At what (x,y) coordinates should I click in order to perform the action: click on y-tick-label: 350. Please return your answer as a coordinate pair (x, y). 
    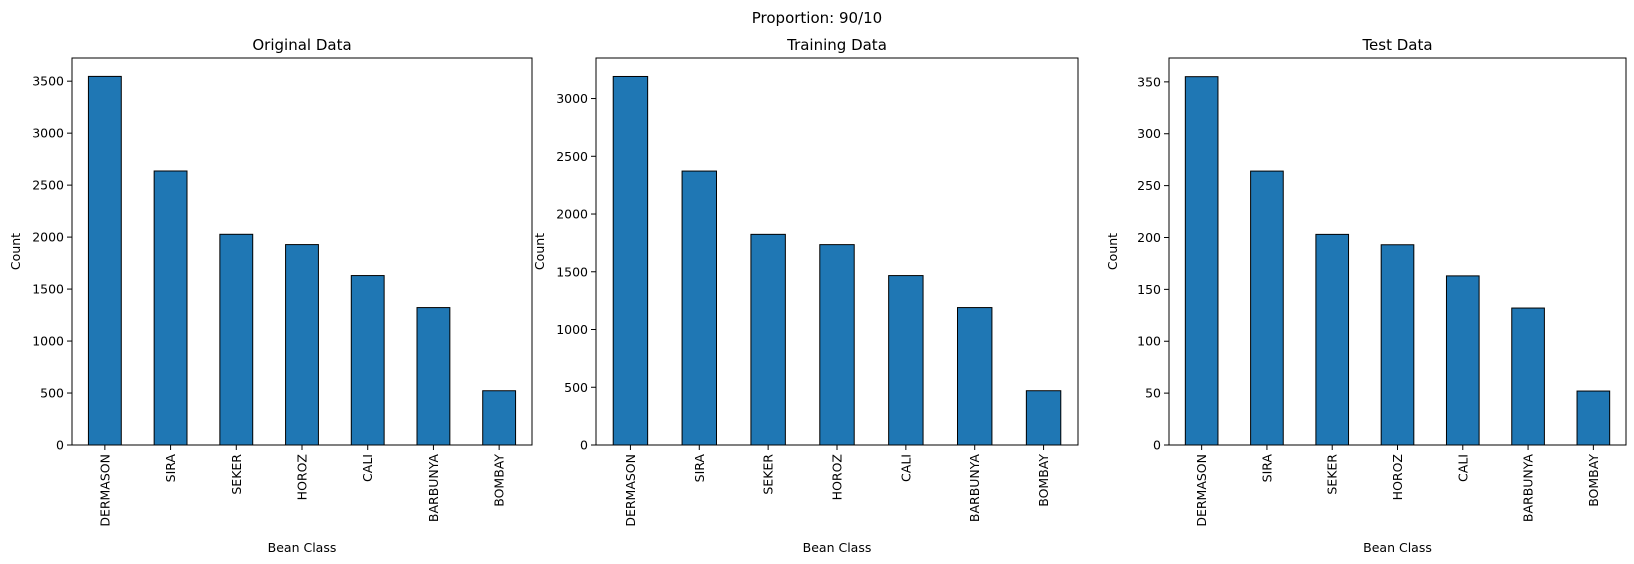
    Looking at the image, I should click on (1149, 81).